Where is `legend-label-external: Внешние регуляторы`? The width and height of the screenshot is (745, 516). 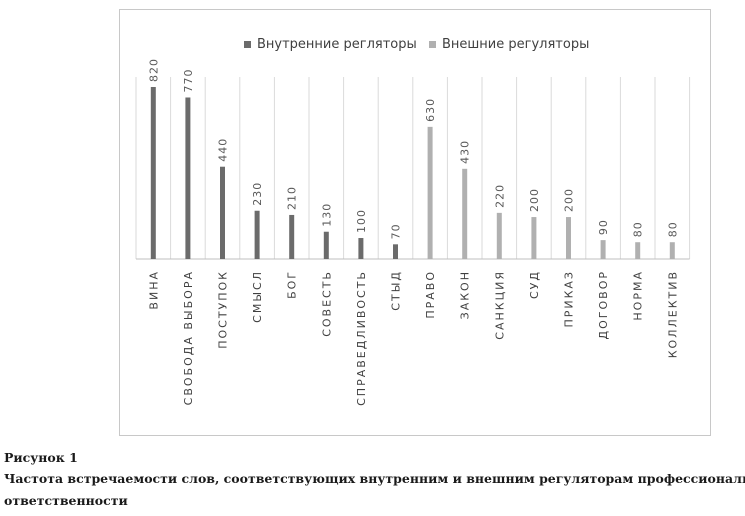
legend-label-external: Внешние регуляторы is located at coordinates (516, 44).